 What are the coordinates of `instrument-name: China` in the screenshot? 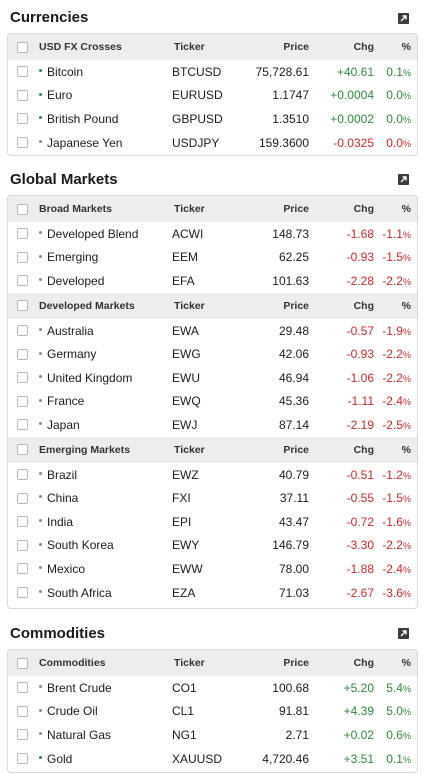 It's located at (58, 498).